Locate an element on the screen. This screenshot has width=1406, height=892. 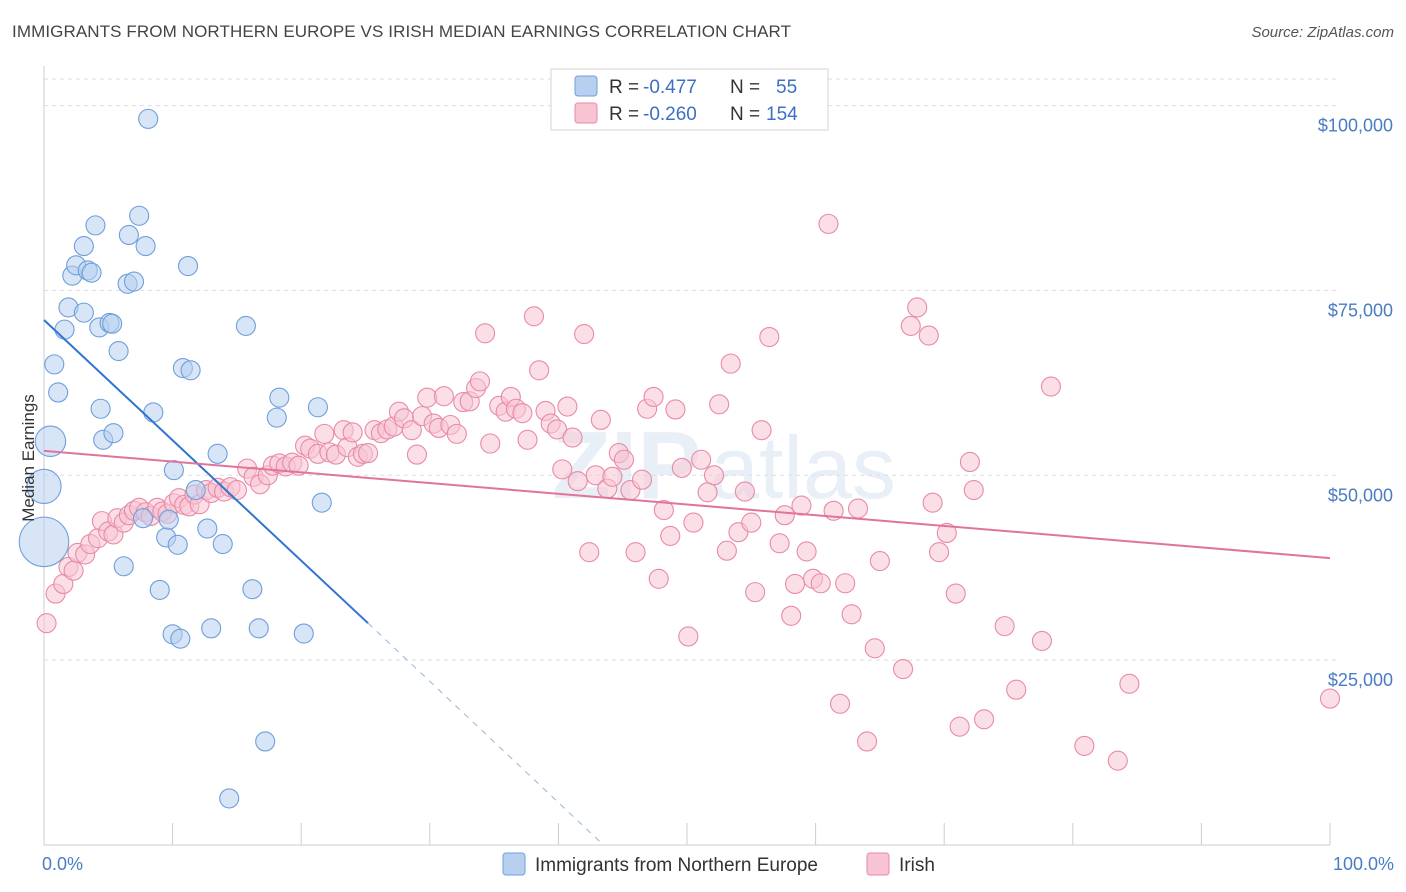
legend-n-value-pink: 154 is located at coordinates (782, 114).